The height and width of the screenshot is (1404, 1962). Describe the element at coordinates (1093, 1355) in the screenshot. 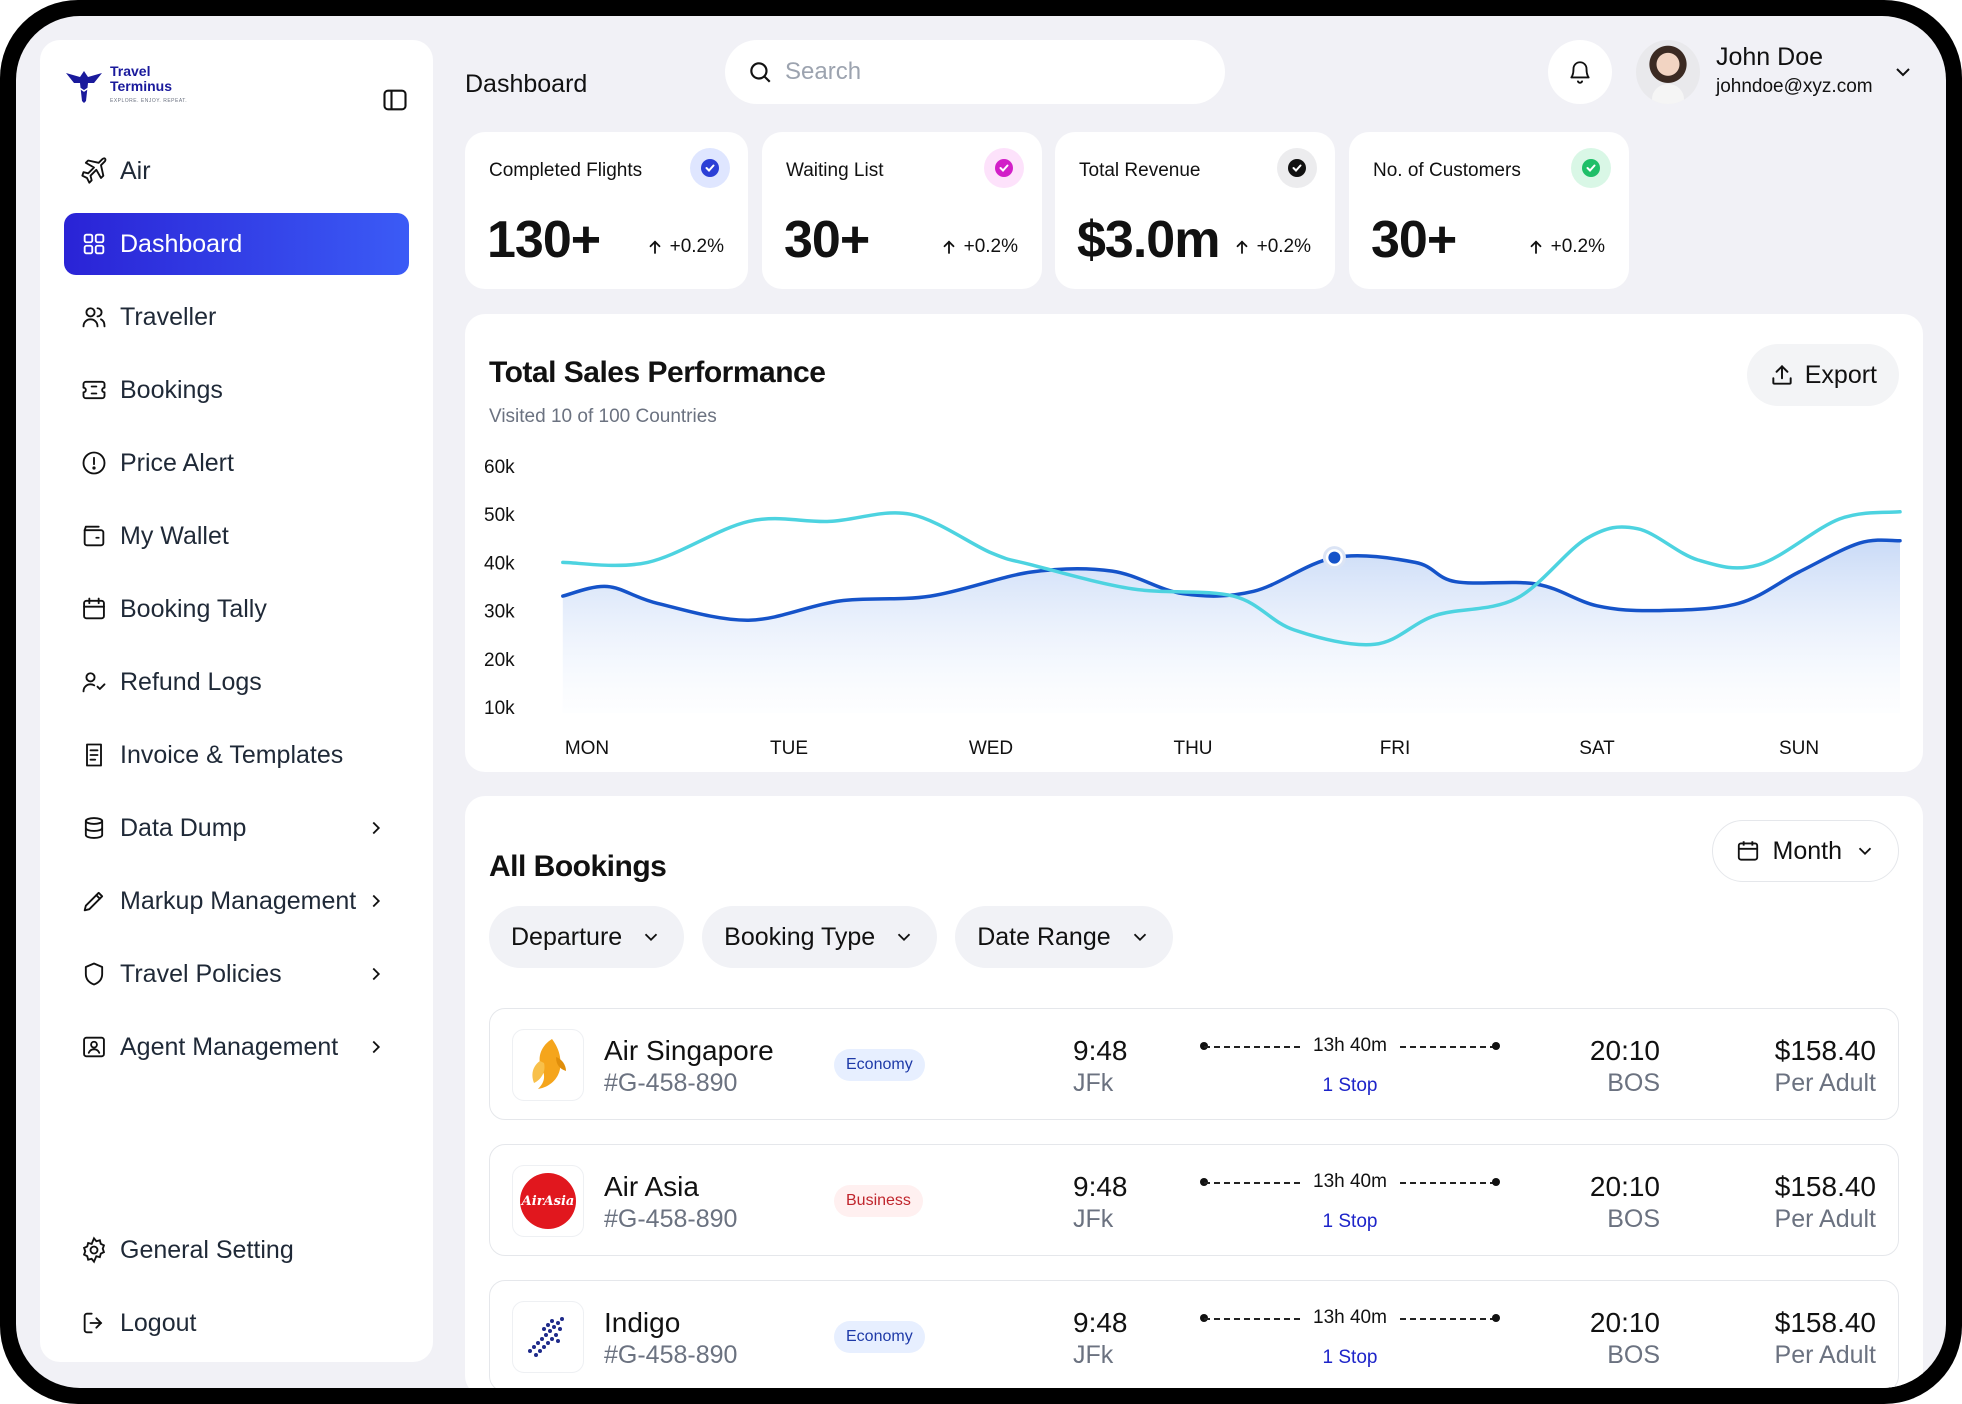

I see `departure-airport: JFk` at that location.